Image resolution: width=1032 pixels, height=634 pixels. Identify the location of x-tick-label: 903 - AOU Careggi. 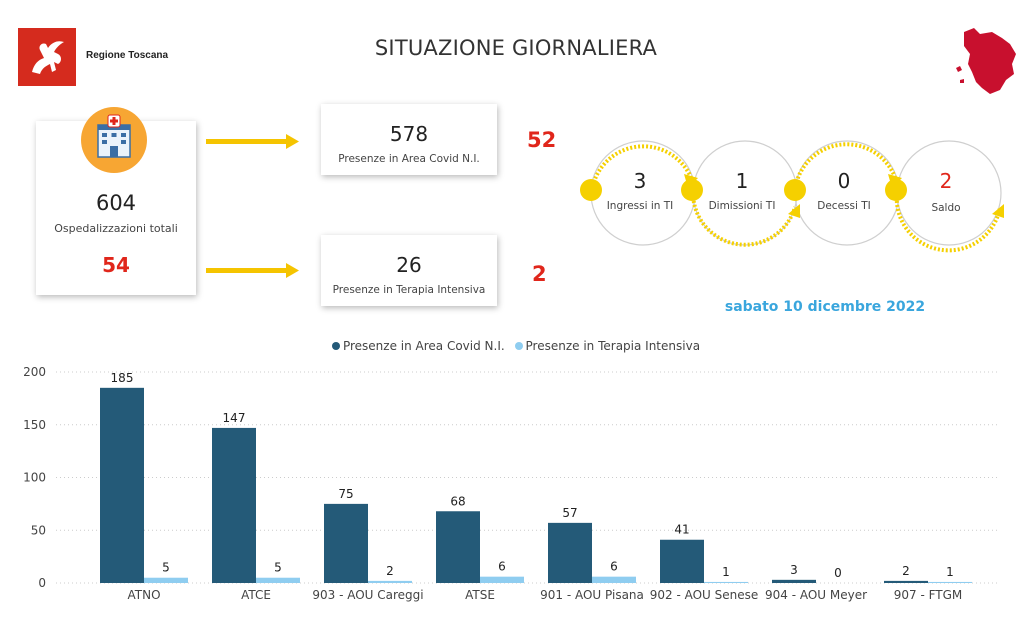
(367, 595).